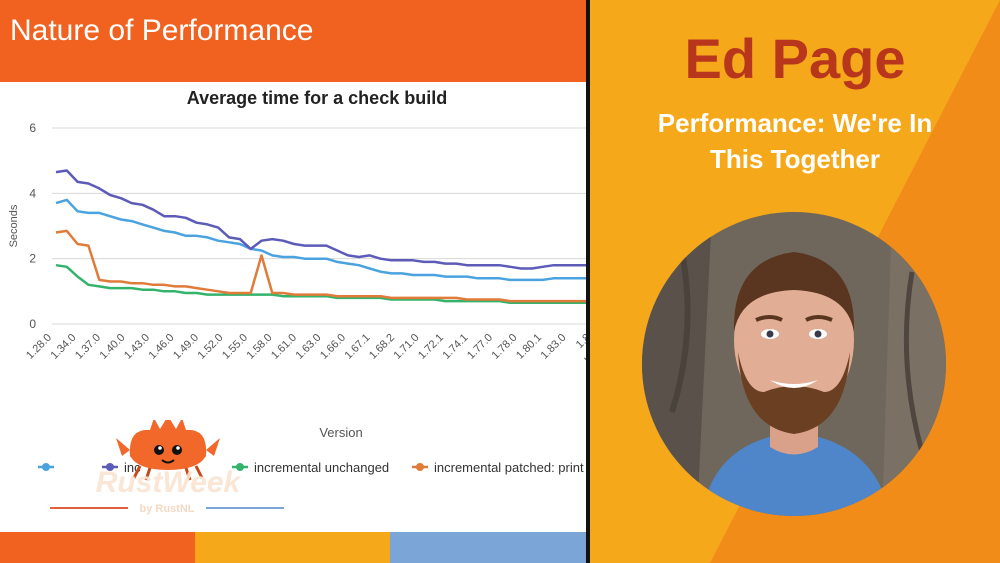 Image resolution: width=1000 pixels, height=563 pixels. Describe the element at coordinates (32, 324) in the screenshot. I see `y-tick-label: 0` at that location.